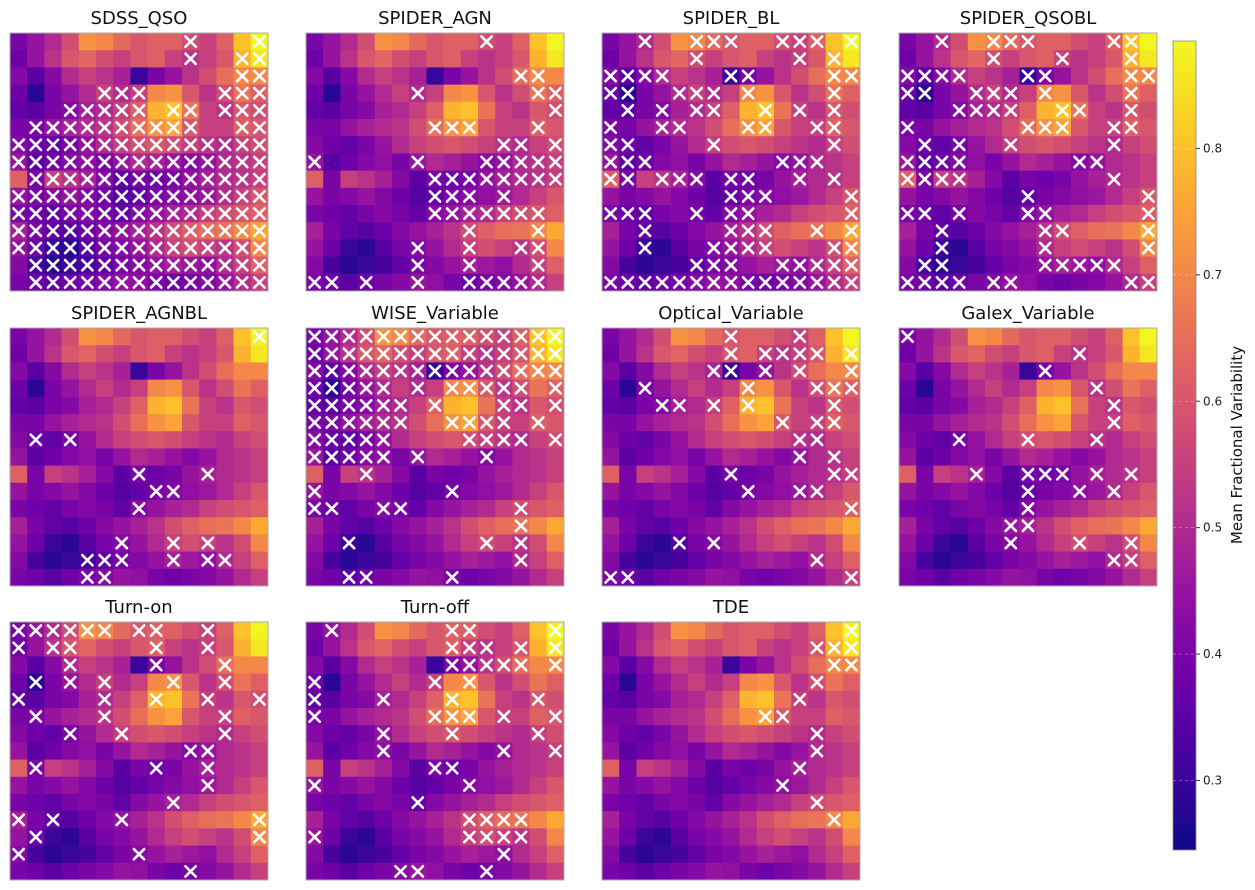  Describe the element at coordinates (1212, 780) in the screenshot. I see `colorbar-tick-label: 0.3` at that location.